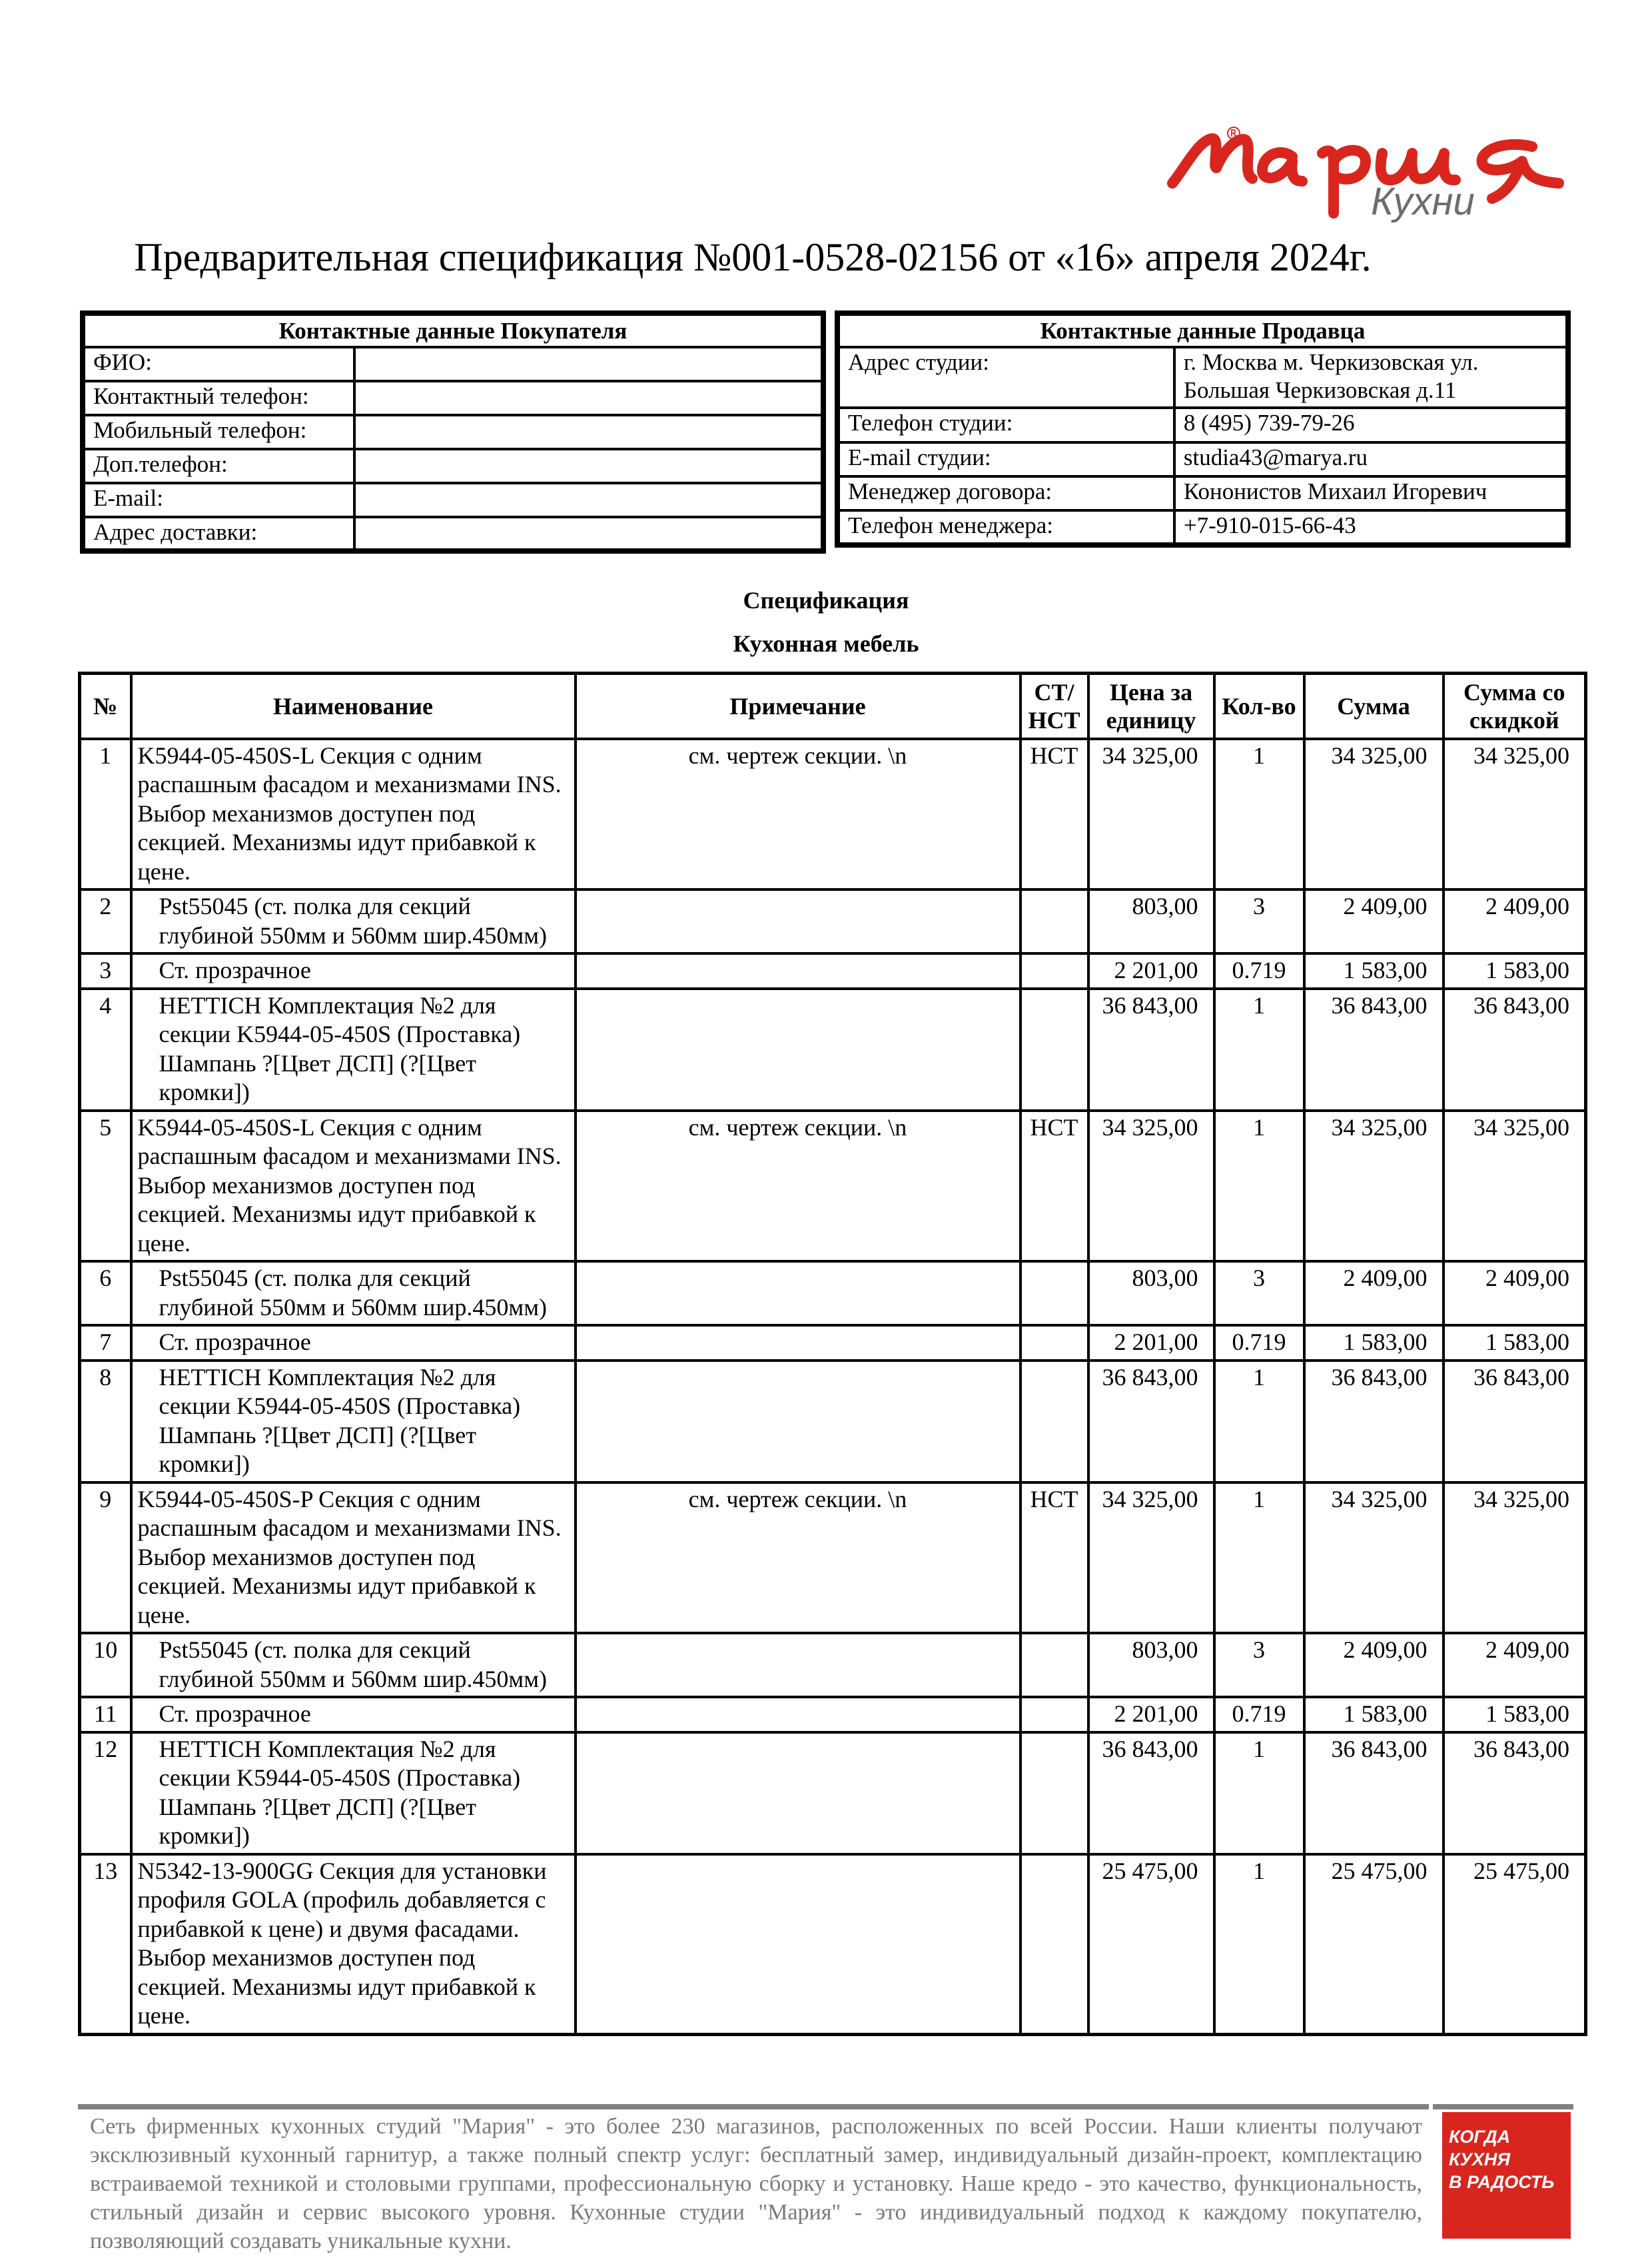 This screenshot has height=2258, width=1652. What do you see at coordinates (825, 2107) in the screenshot?
I see `footer-divider` at bounding box center [825, 2107].